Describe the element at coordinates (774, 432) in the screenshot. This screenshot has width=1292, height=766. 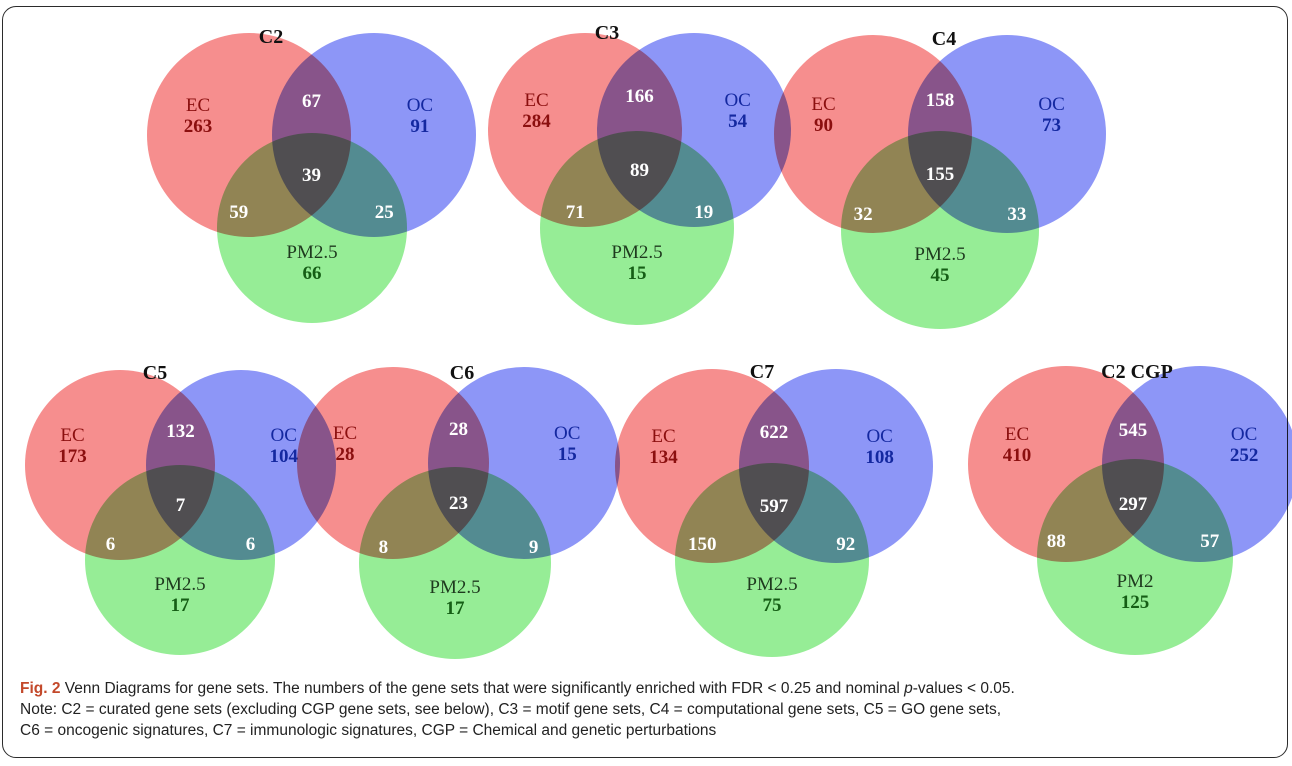
I see `ec-oc-count: 622` at that location.